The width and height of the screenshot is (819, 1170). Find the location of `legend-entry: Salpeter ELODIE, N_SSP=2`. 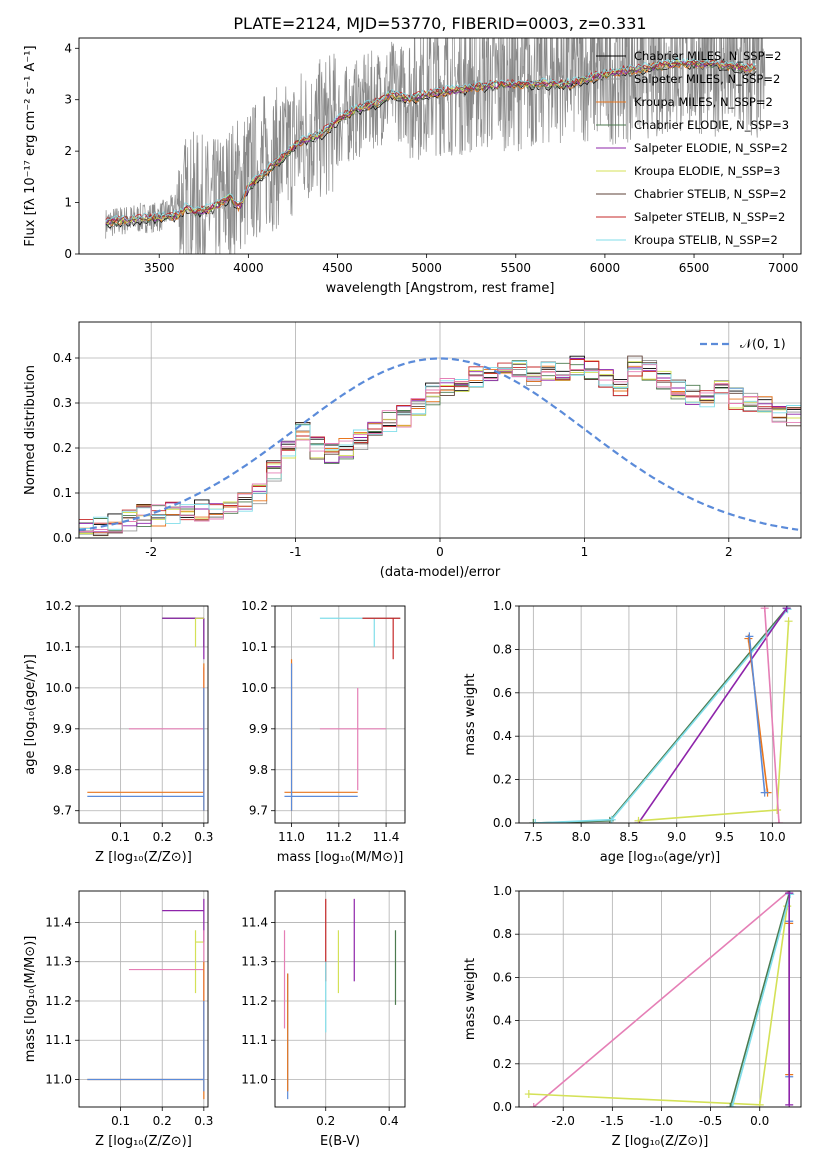

legend-entry: Salpeter ELODIE, N_SSP=2 is located at coordinates (711, 148).